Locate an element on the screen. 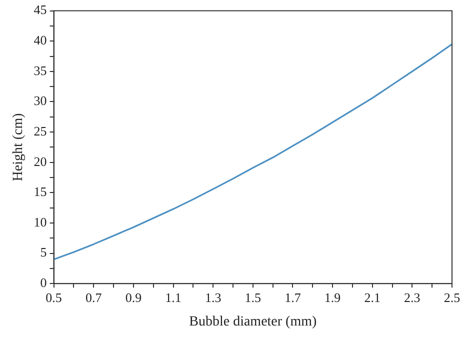 The width and height of the screenshot is (474, 338). x-tick-label: 2.5 is located at coordinates (452, 297).